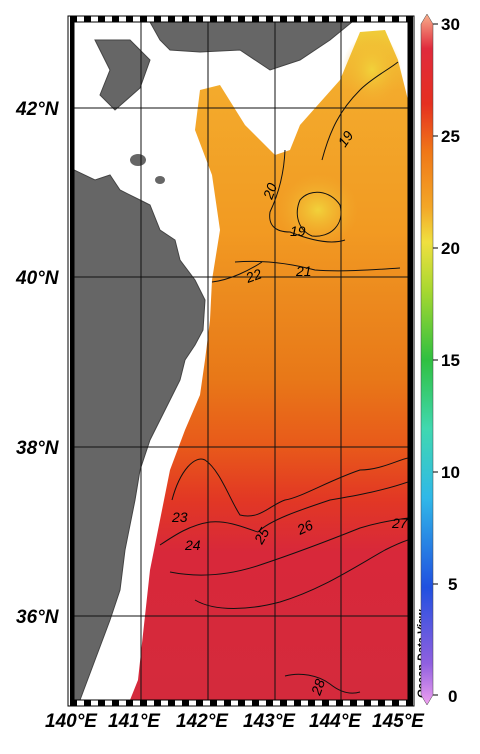  What do you see at coordinates (179, 517) in the screenshot?
I see `contour-label: 23` at bounding box center [179, 517].